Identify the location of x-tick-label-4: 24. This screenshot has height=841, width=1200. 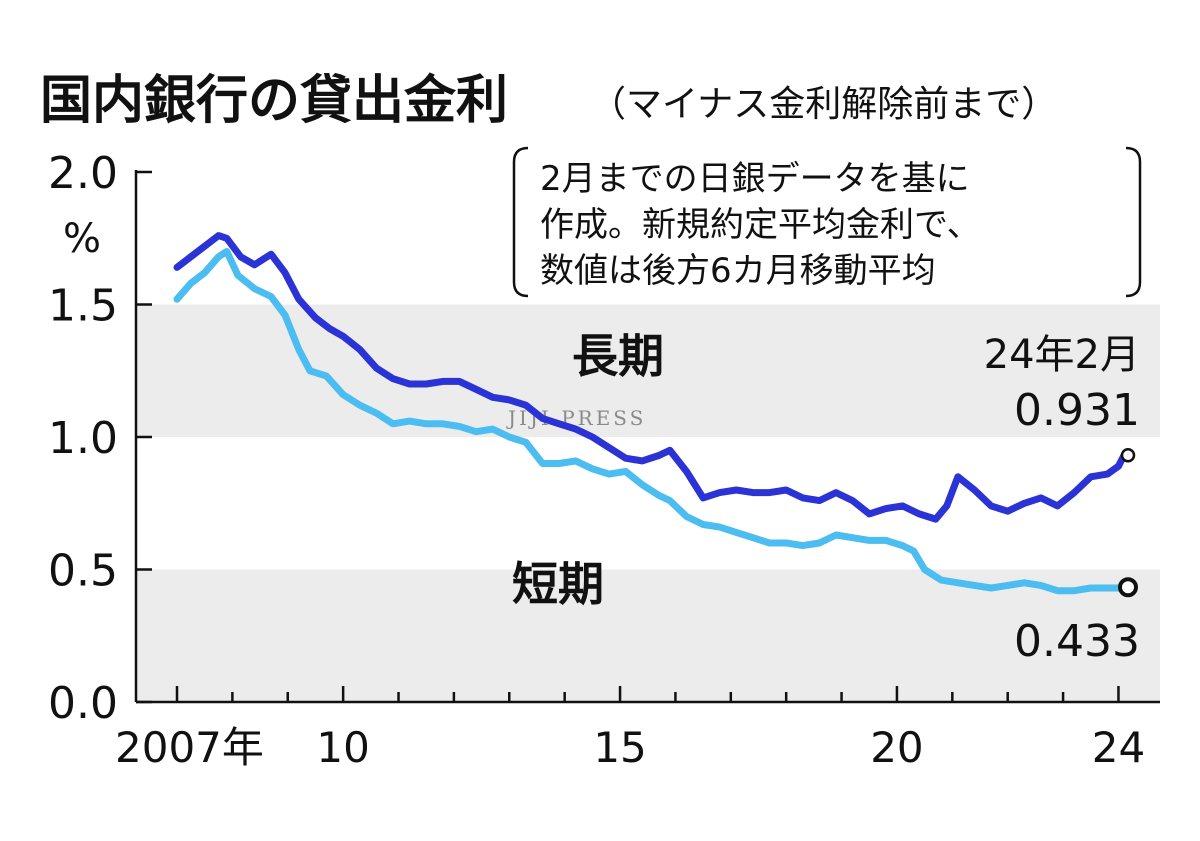
(1118, 747).